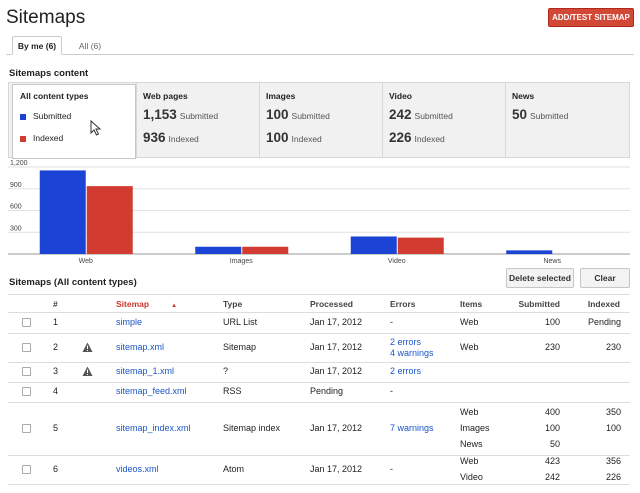  I want to click on page-title: Sitemaps, so click(46, 17).